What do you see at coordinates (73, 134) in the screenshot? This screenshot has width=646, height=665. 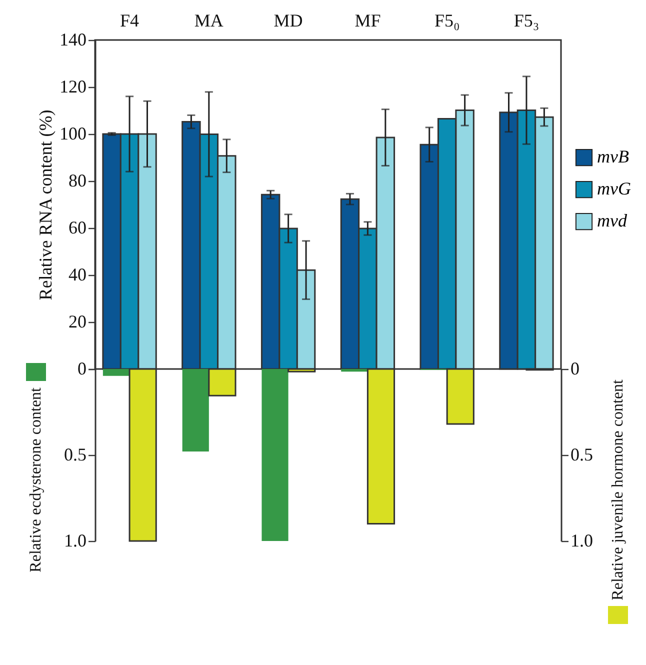 I see `y-tick-label: 100` at bounding box center [73, 134].